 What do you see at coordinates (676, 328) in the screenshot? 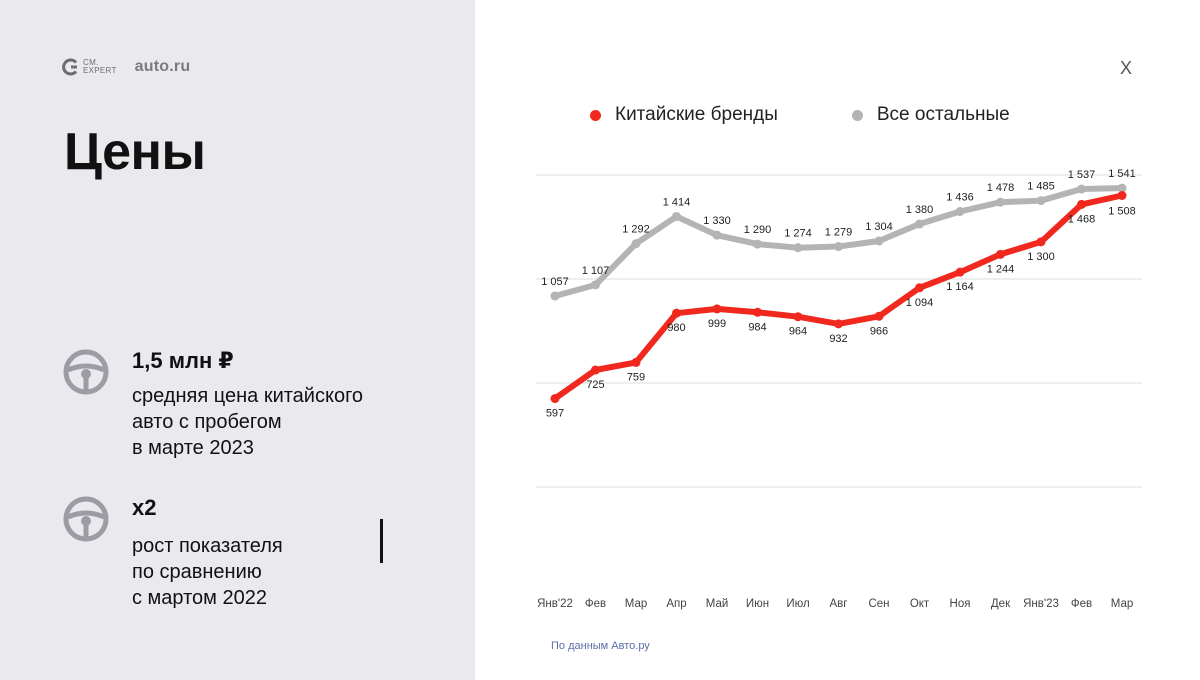
I see `data-label: 980` at bounding box center [676, 328].